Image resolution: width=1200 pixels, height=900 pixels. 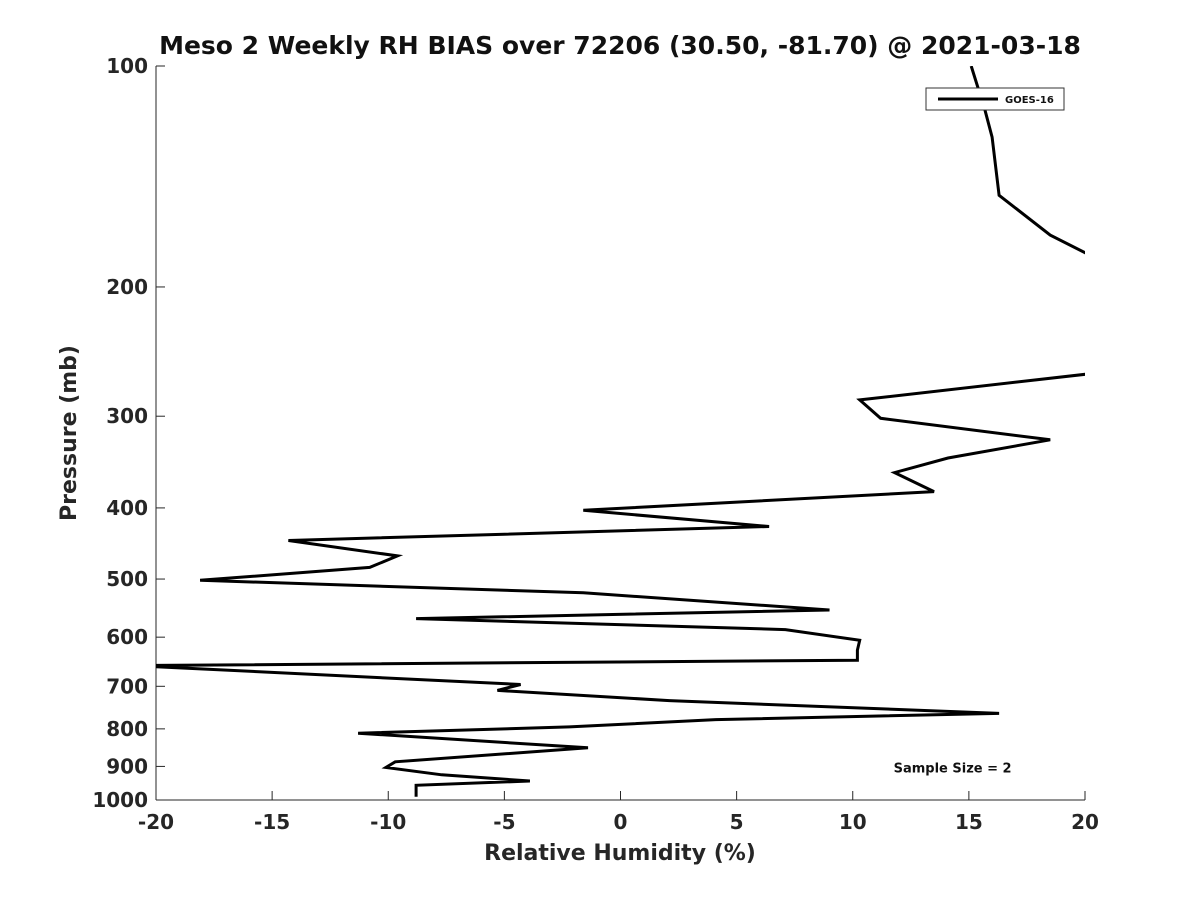 What do you see at coordinates (620, 853) in the screenshot?
I see `x-axis-label: Relative Humidity (%)` at bounding box center [620, 853].